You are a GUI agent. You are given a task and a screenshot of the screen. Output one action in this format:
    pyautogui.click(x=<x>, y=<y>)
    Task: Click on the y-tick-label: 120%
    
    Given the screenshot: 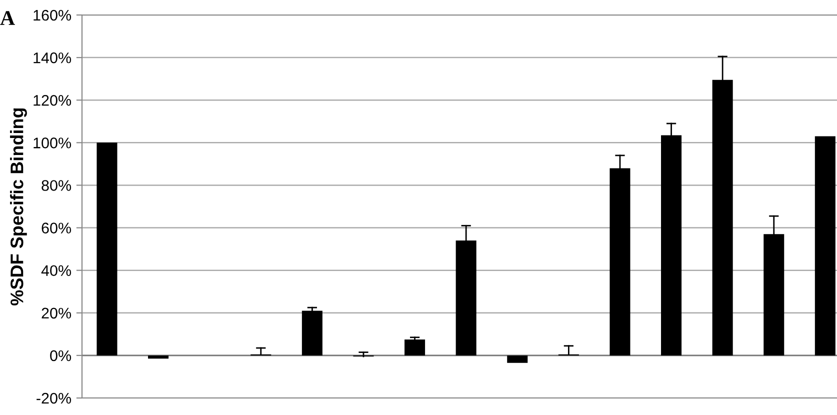 What is the action you would take?
    pyautogui.click(x=53, y=100)
    